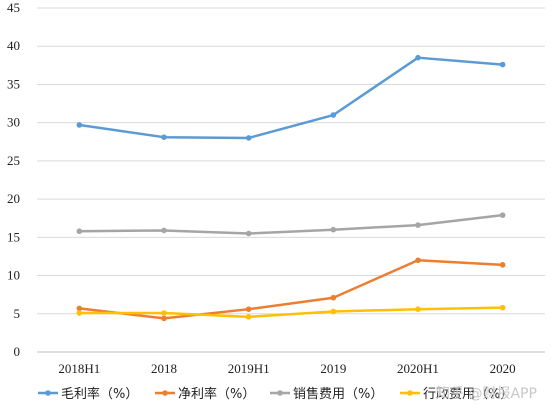 The image size is (554, 408). What do you see at coordinates (503, 368) in the screenshot?
I see `x-tick-label: 2020` at bounding box center [503, 368].